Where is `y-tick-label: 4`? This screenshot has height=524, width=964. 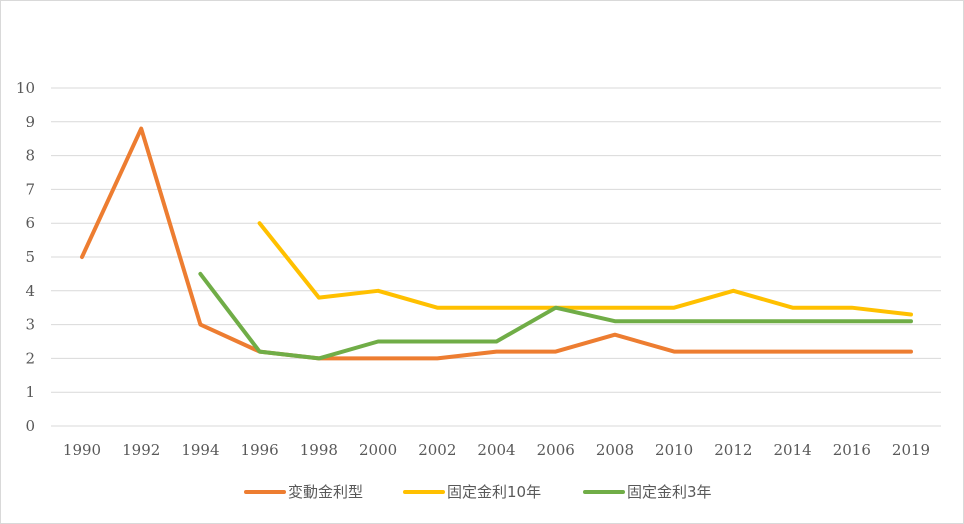
y-tick-label: 4 is located at coordinates (30, 291).